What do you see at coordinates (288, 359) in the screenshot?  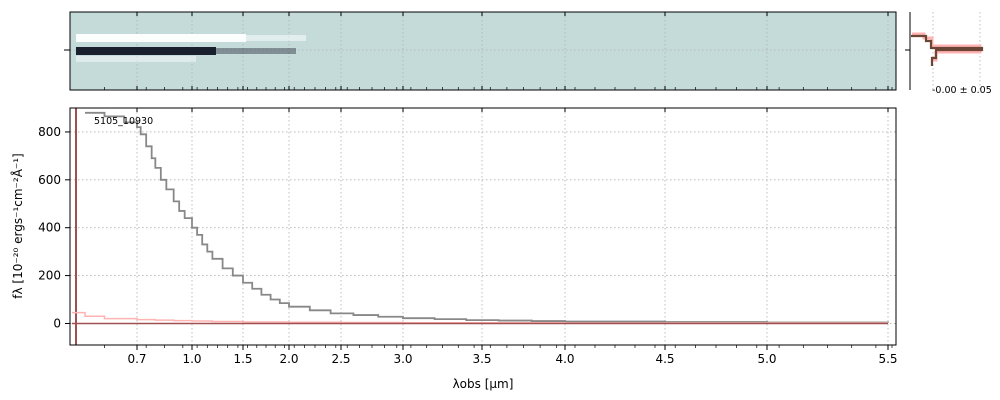 I see `x-tick-label: 2.0` at bounding box center [288, 359].